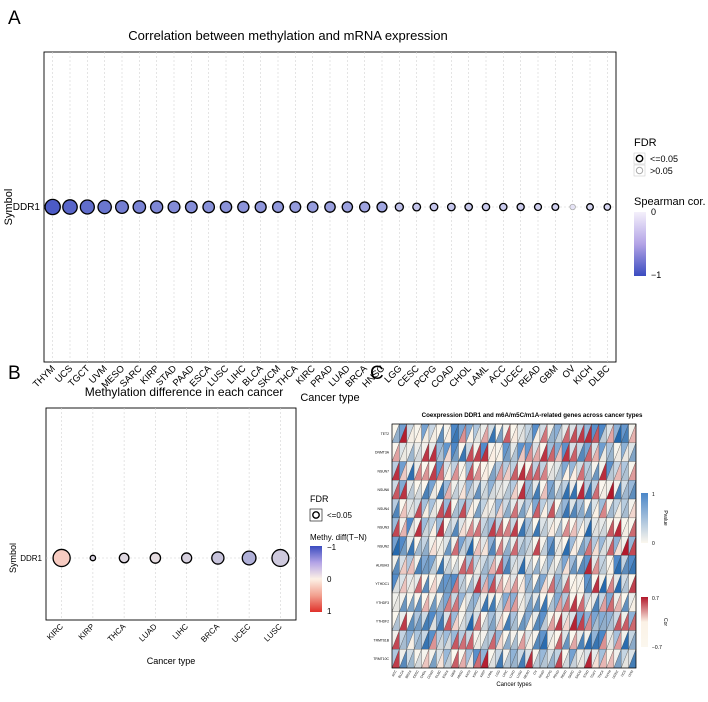 This screenshot has height=702, width=708. Describe the element at coordinates (564, 674) in the screenshot. I see `panel-c-col-label-read: READ` at that location.